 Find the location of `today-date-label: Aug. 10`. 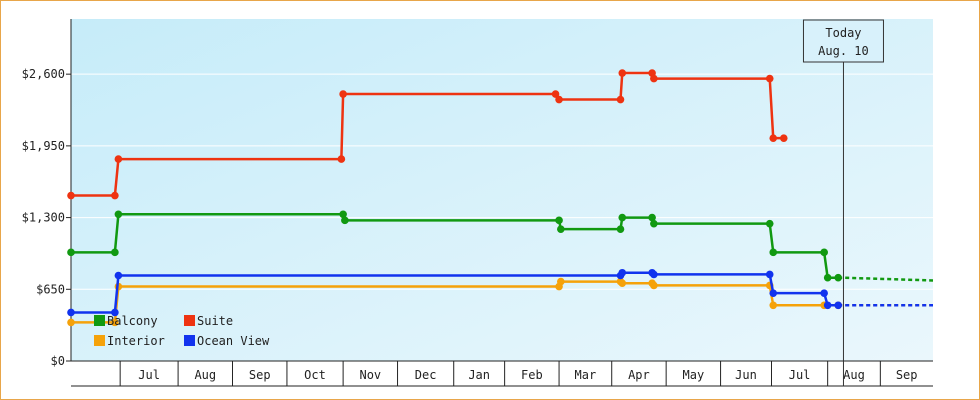

today-date-label: Aug. 10 is located at coordinates (843, 51).